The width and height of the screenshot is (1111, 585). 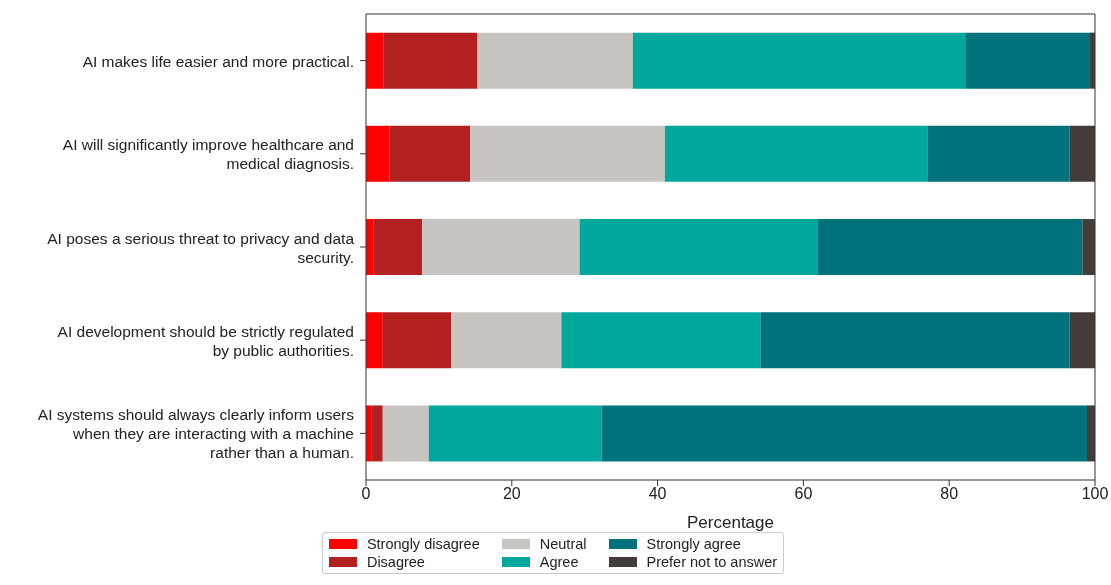 I want to click on x-tick-label: 80, so click(x=949, y=494).